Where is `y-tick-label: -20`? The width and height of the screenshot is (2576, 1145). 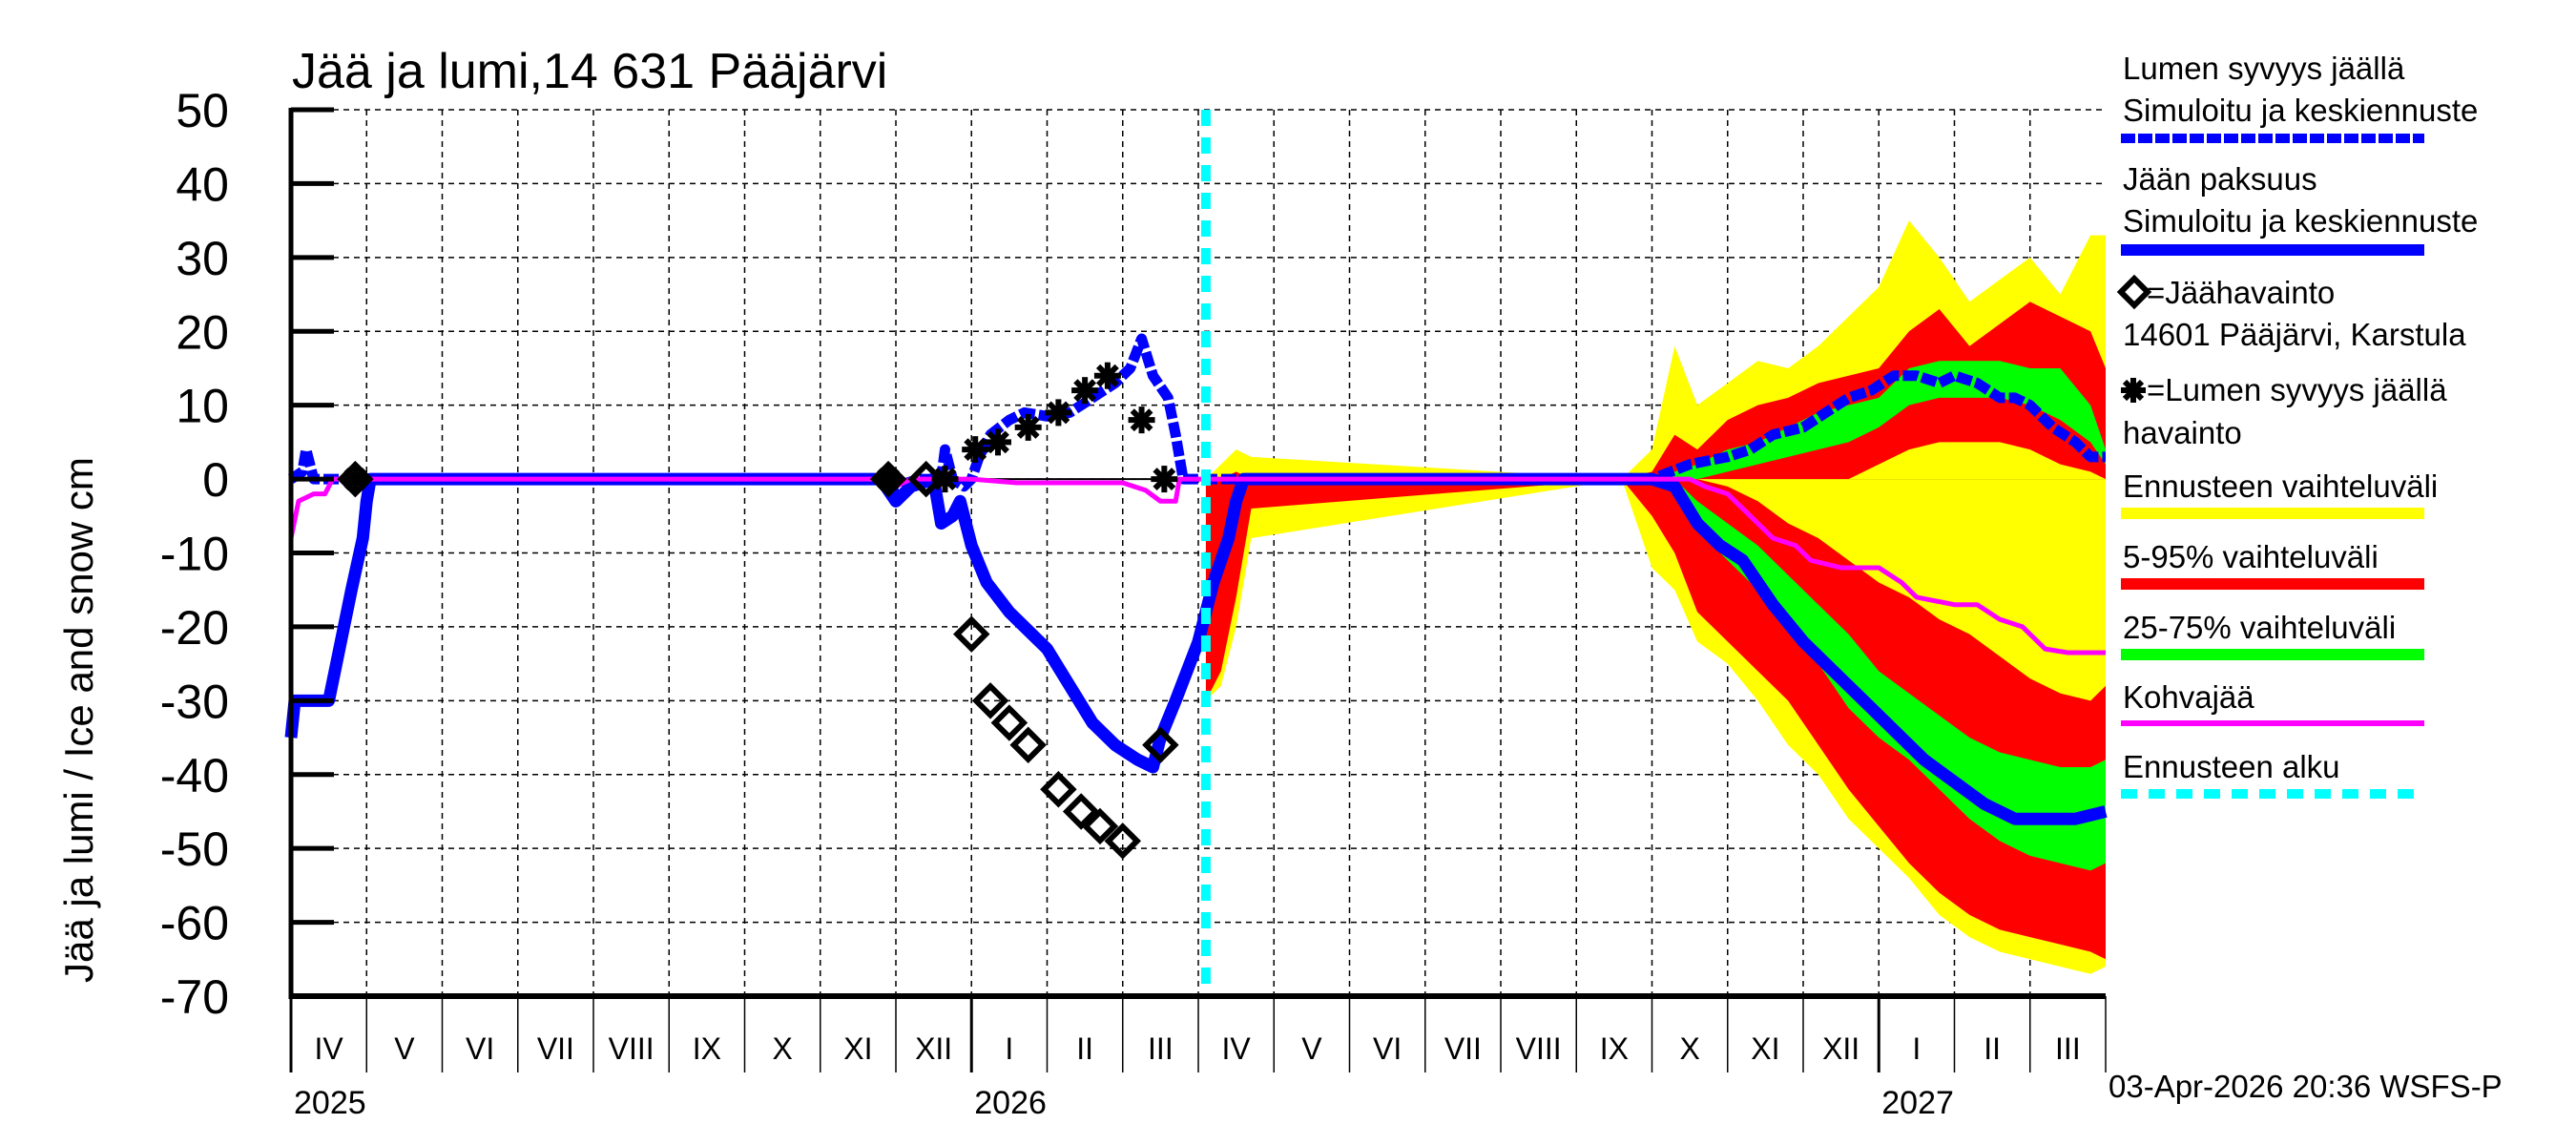 y-tick-label: -20 is located at coordinates (194, 628).